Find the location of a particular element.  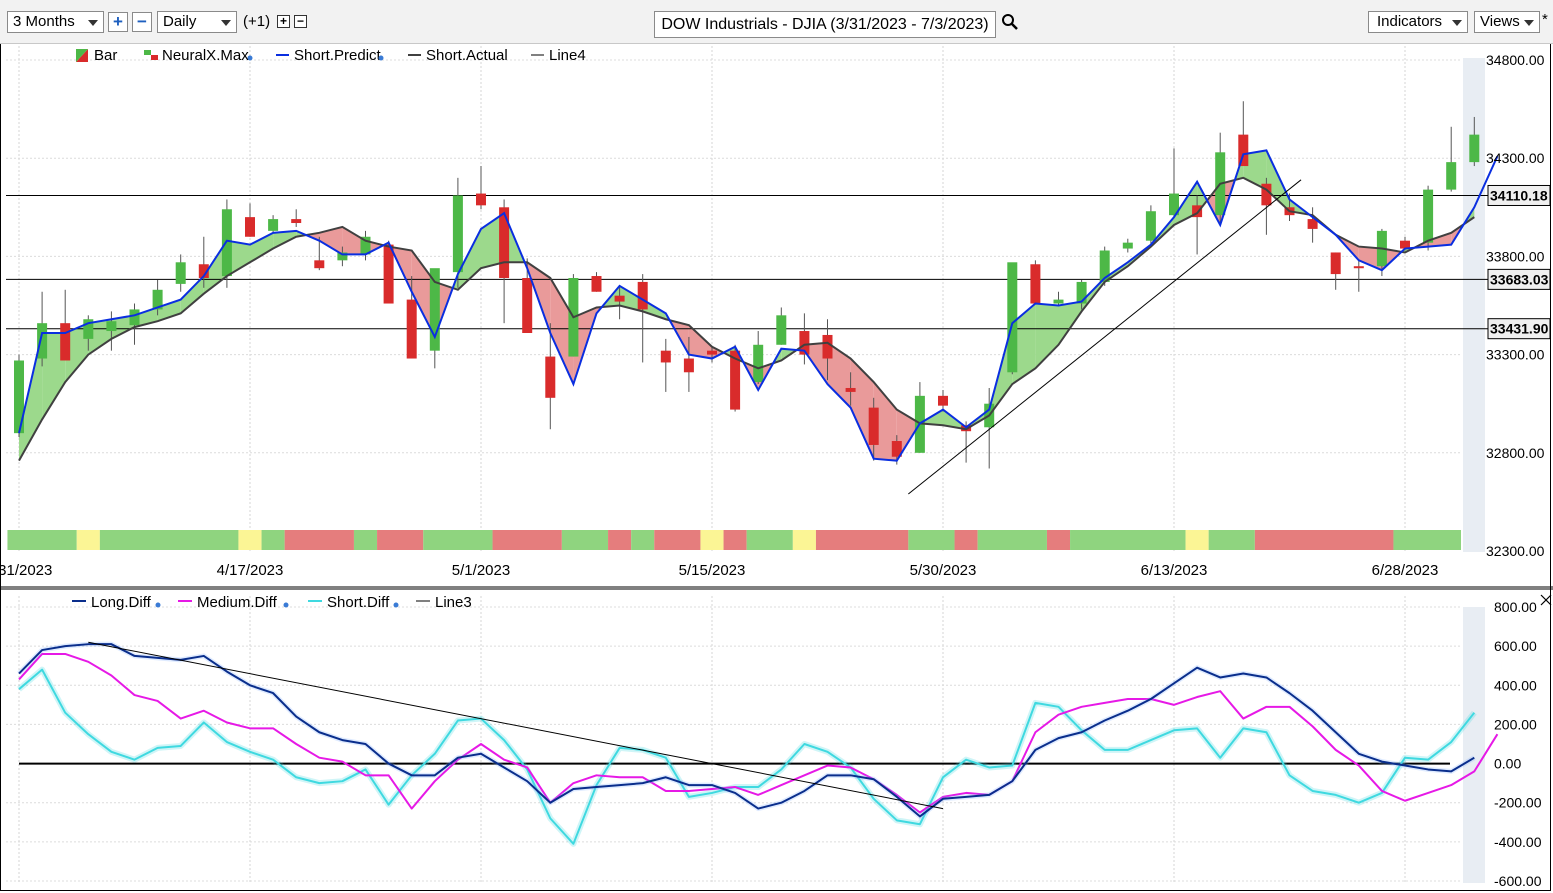

legend-label: Short.Predict is located at coordinates (338, 55).